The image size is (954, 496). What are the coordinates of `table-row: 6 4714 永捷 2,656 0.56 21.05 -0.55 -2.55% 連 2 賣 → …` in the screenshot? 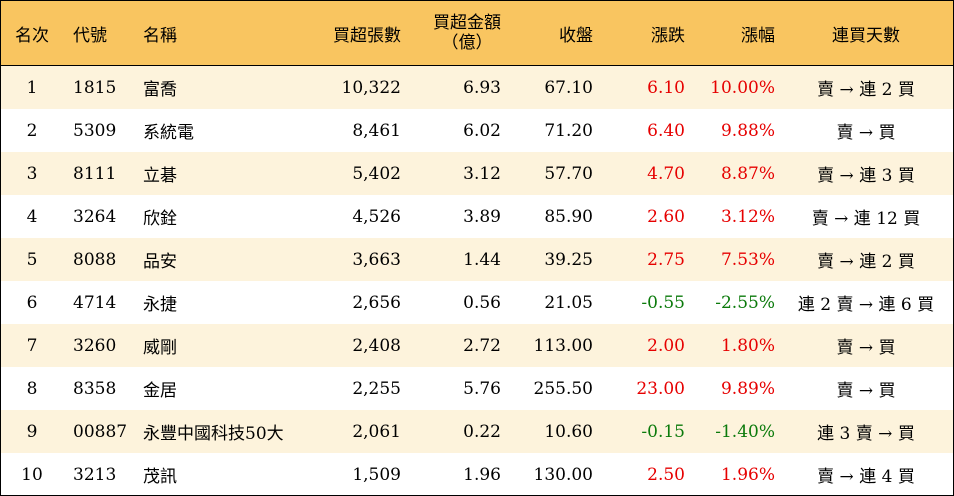 It's located at (477, 302).